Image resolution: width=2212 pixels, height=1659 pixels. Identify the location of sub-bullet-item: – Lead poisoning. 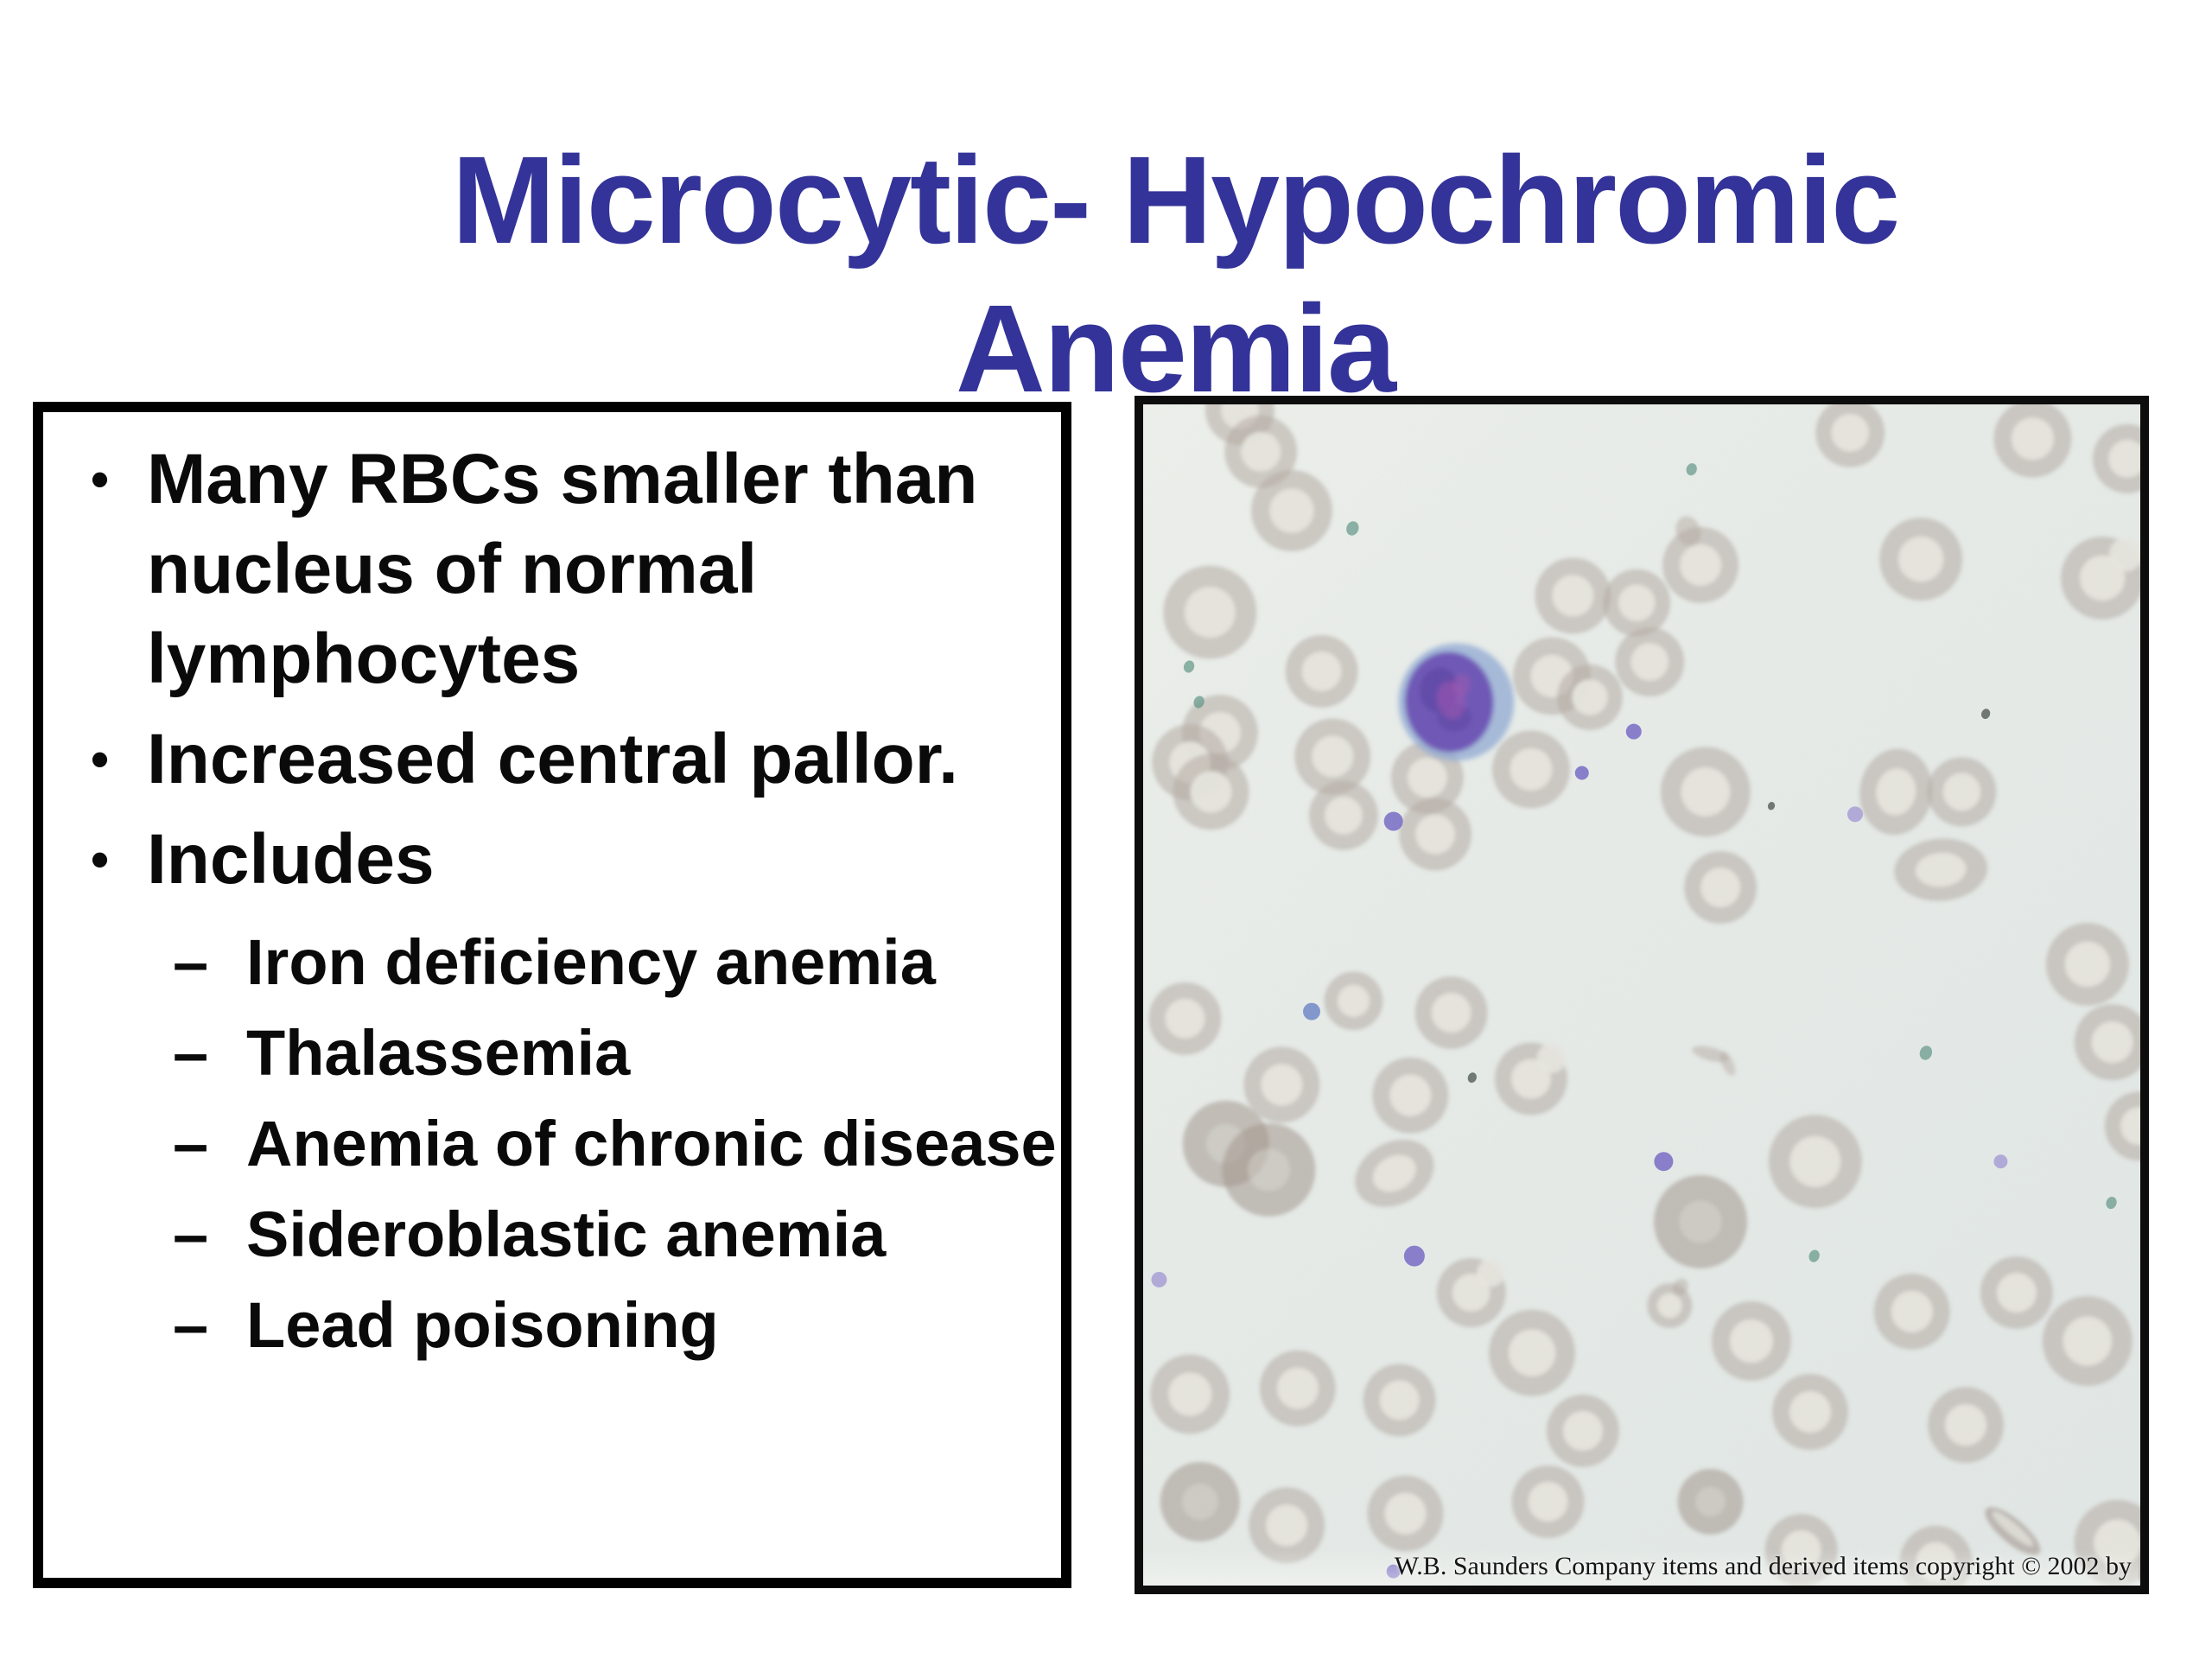
(552, 1325).